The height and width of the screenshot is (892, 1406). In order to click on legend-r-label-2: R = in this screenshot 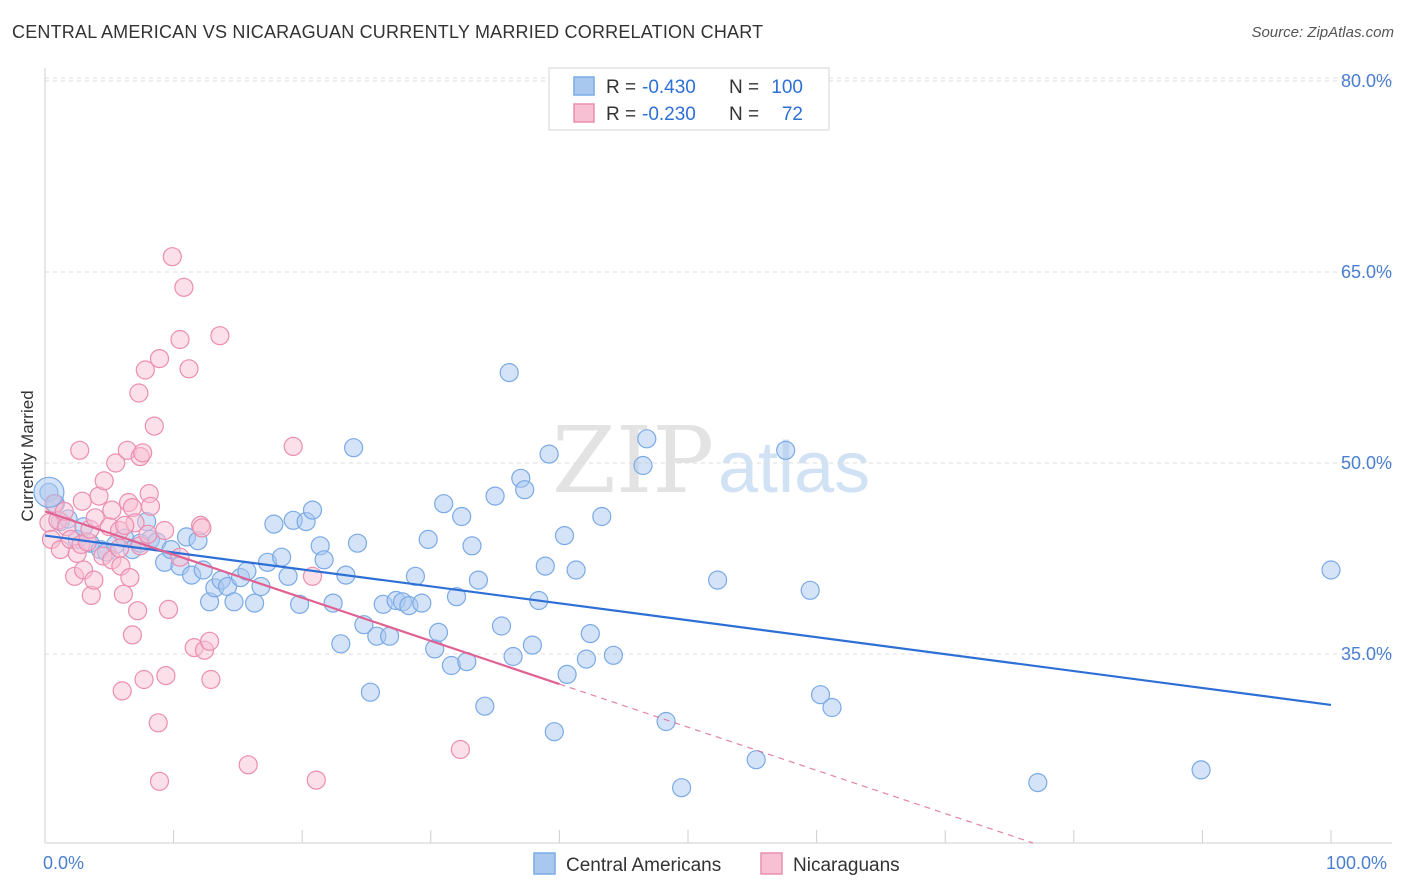, I will do `click(621, 114)`.